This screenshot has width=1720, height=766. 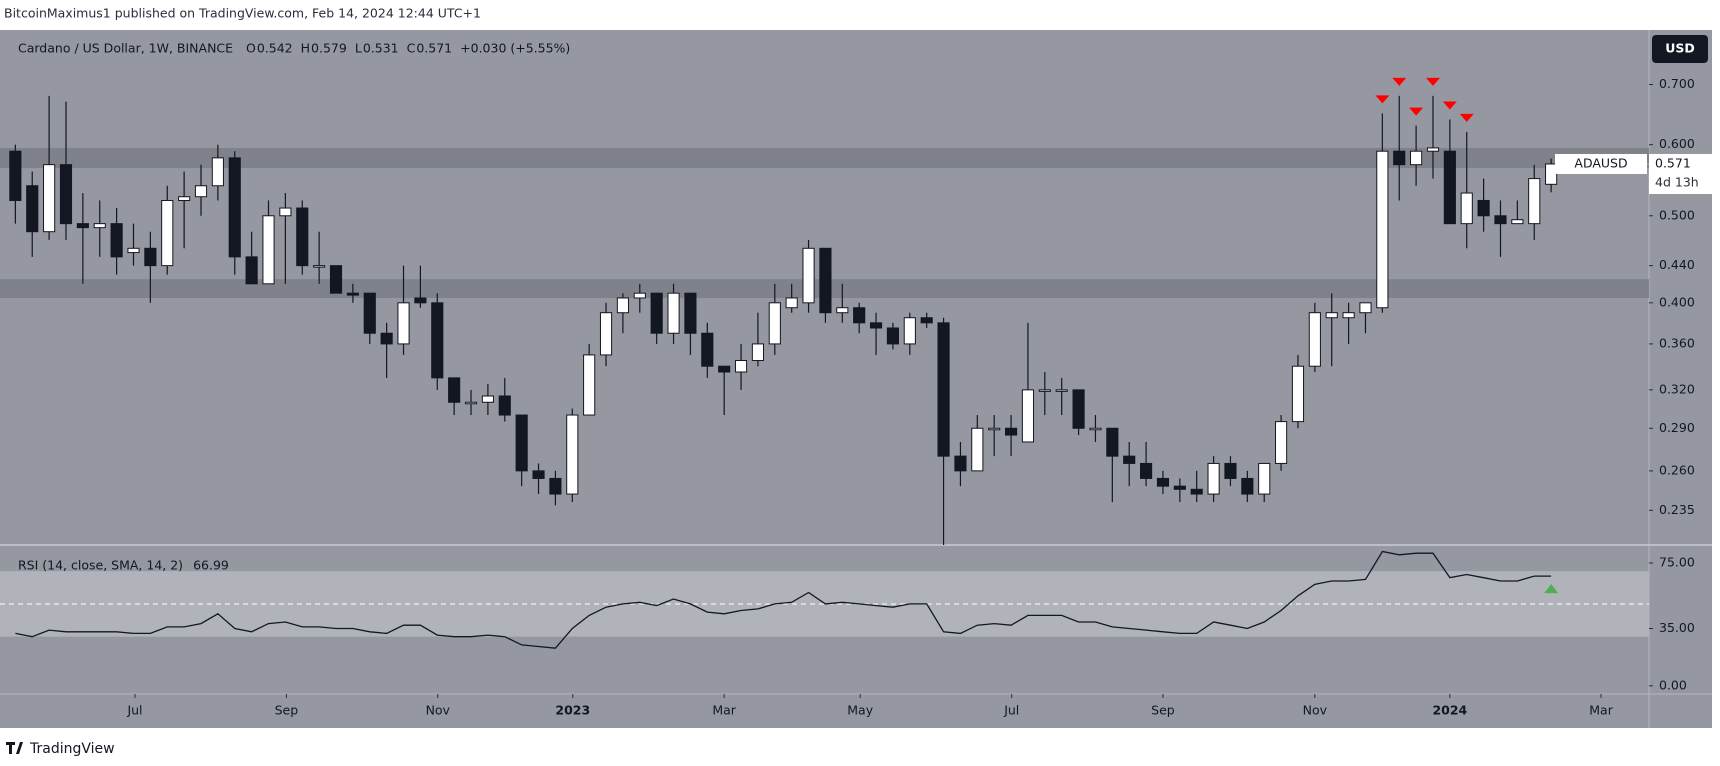 What do you see at coordinates (1677, 181) in the screenshot?
I see `bar-countdown: 4d 13h` at bounding box center [1677, 181].